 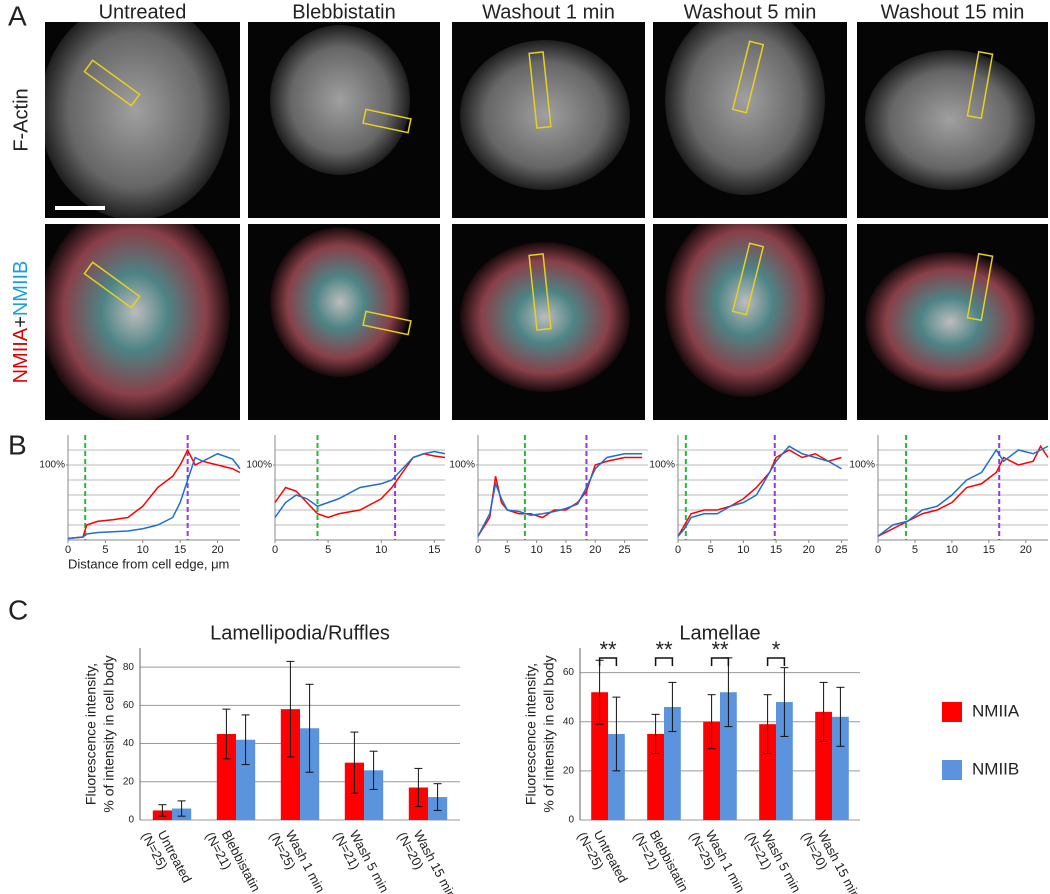 I want to click on chart-title: Lamellipodia/Ruffles, so click(x=300, y=633).